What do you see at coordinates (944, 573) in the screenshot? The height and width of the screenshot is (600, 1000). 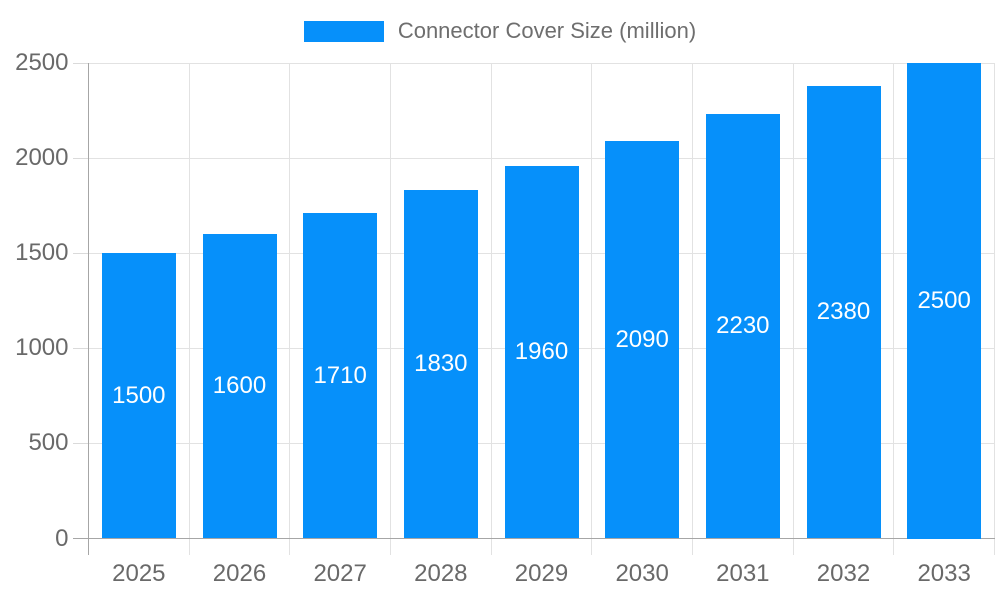 I see `x-axis-label: 2033` at bounding box center [944, 573].